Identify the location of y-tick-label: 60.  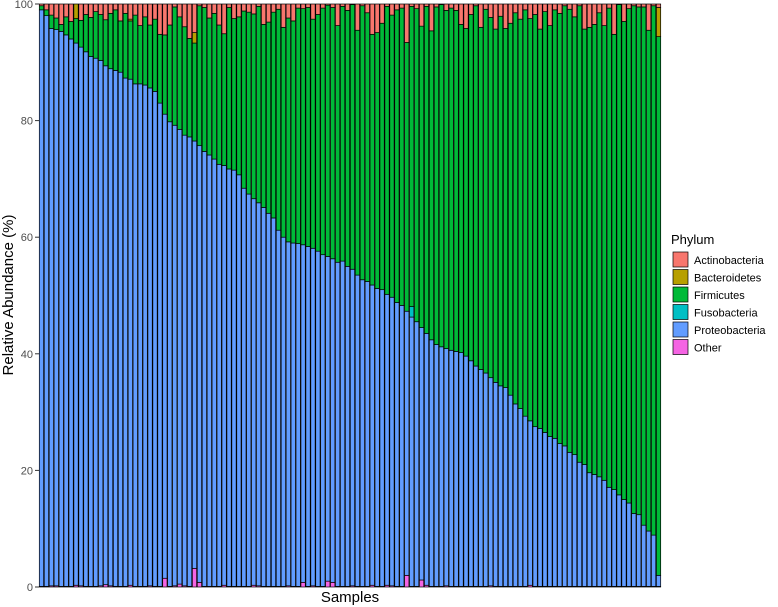
(27, 238).